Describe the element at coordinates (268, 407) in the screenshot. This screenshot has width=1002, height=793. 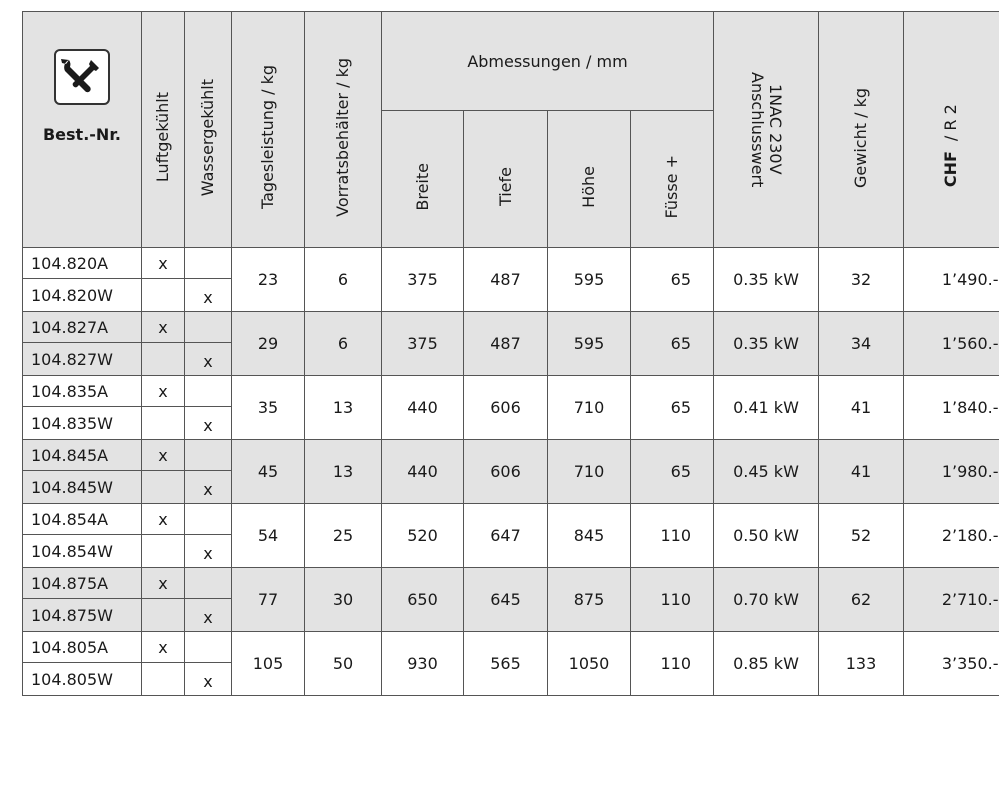
I see `tagesleistung-value: 35` at that location.